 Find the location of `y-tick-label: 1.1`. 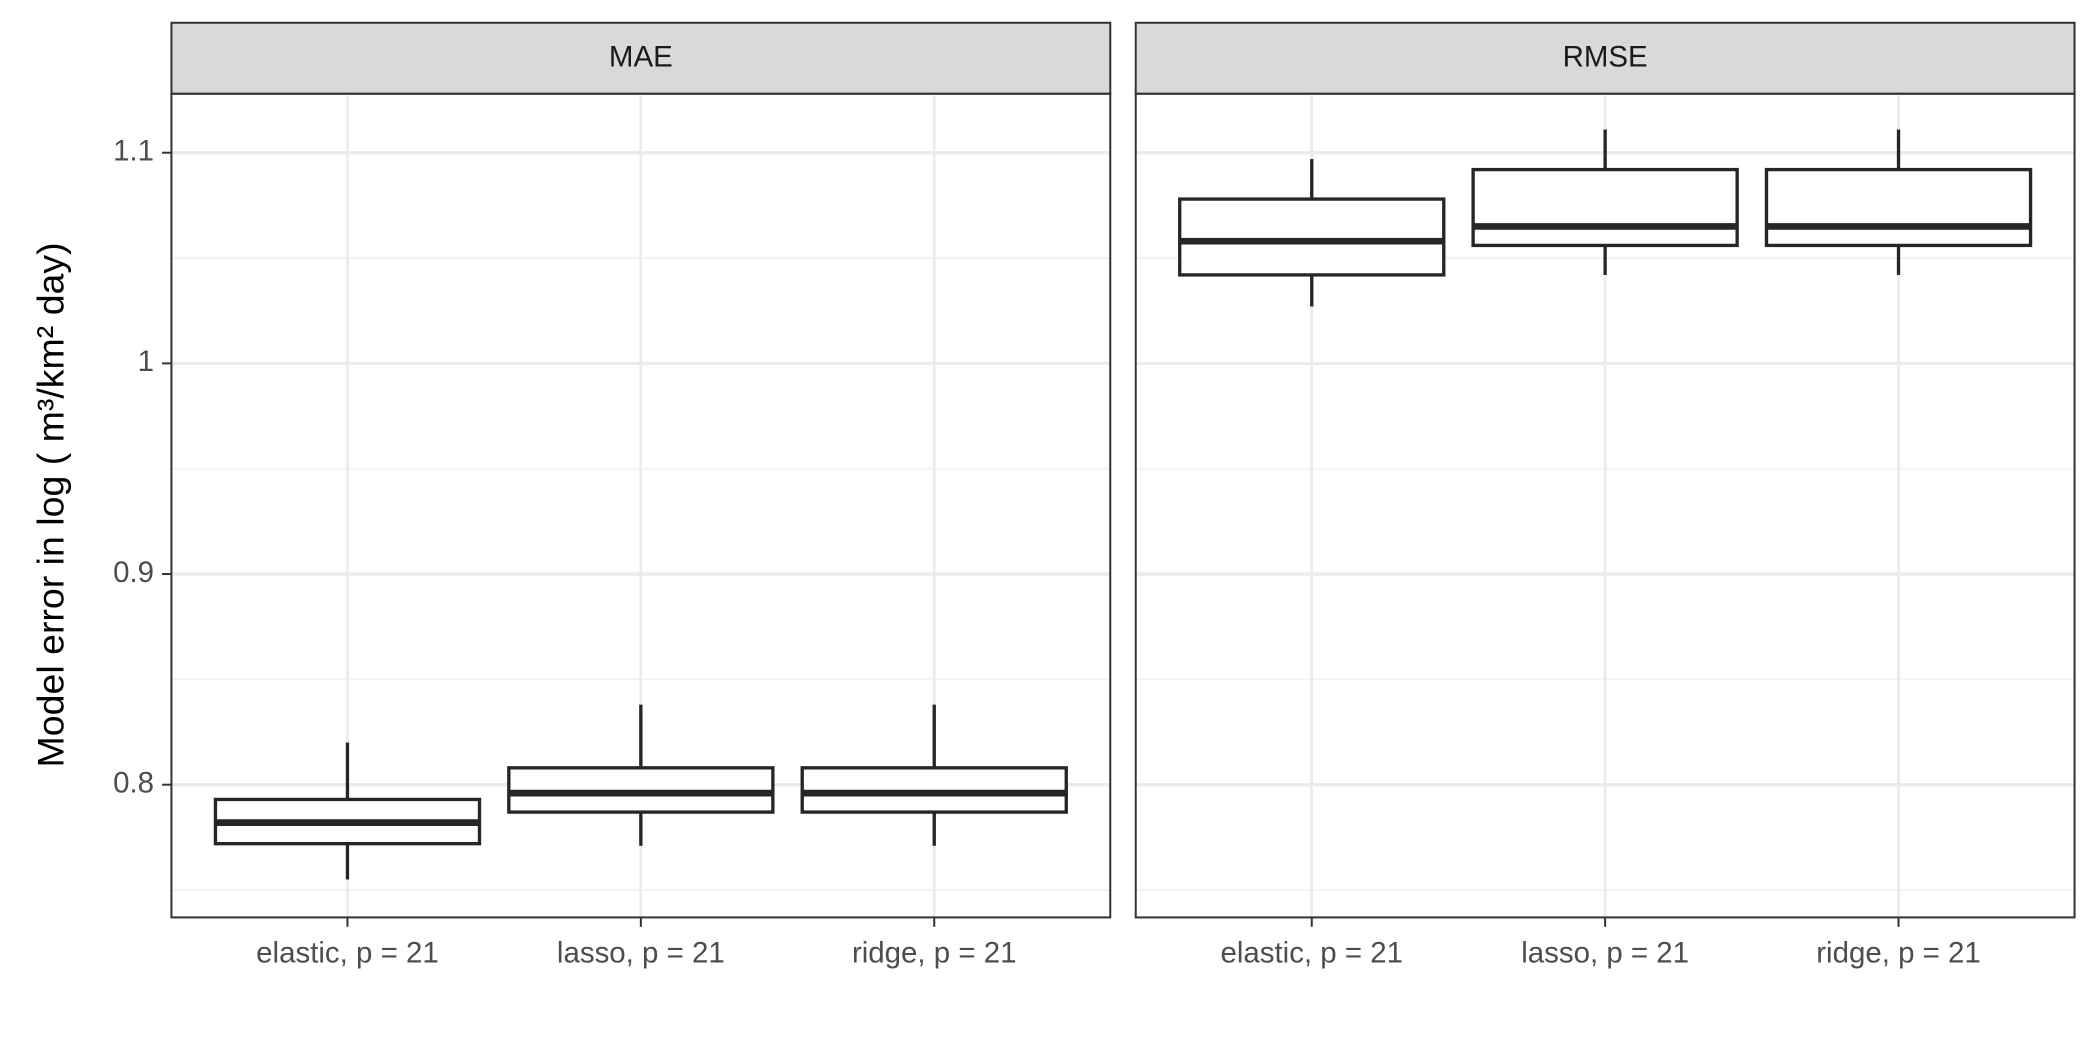

y-tick-label: 1.1 is located at coordinates (133, 151).